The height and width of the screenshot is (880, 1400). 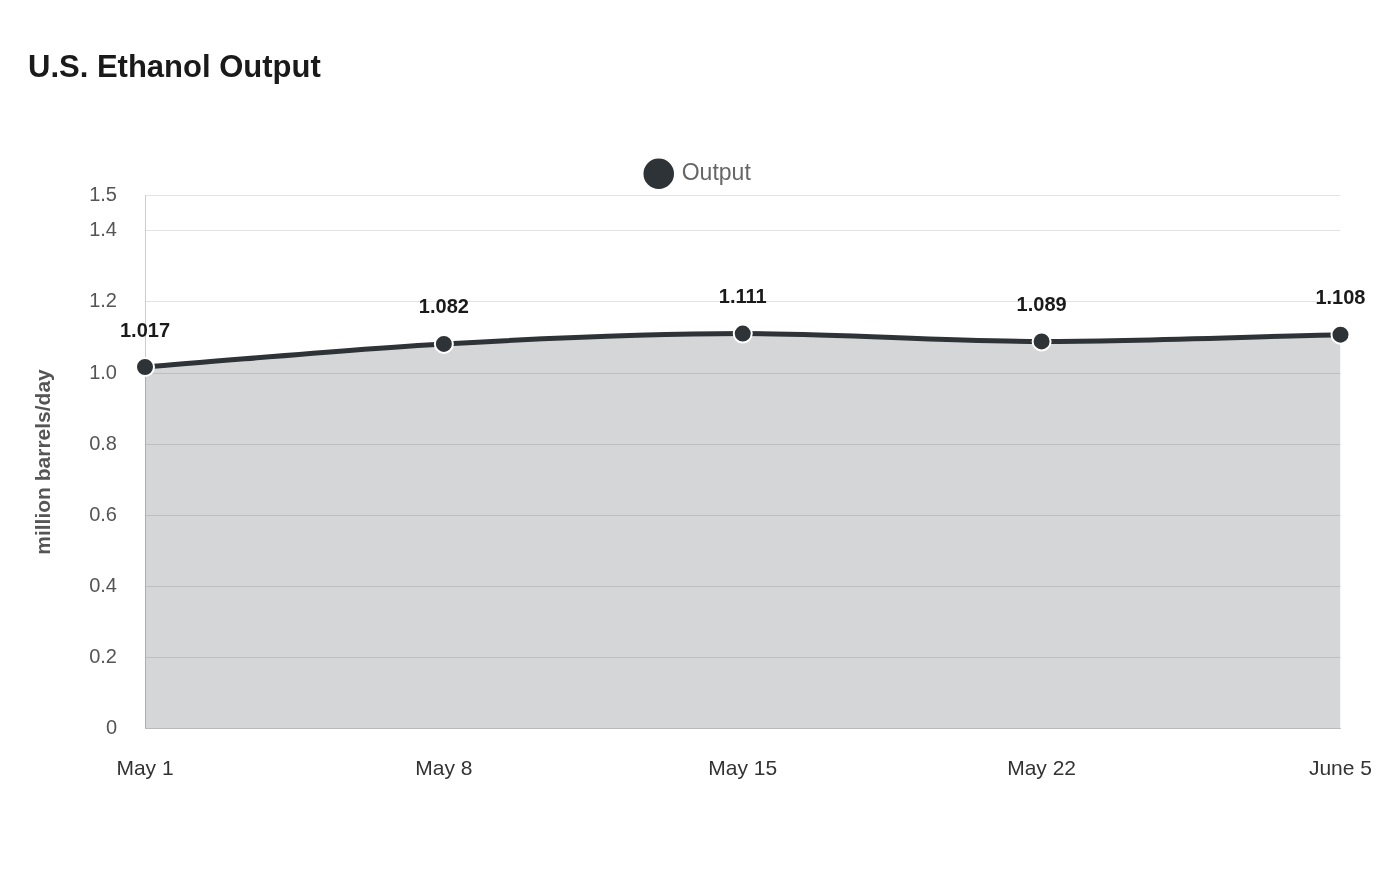 What do you see at coordinates (743, 768) in the screenshot?
I see `x-tick-label: May 15` at bounding box center [743, 768].